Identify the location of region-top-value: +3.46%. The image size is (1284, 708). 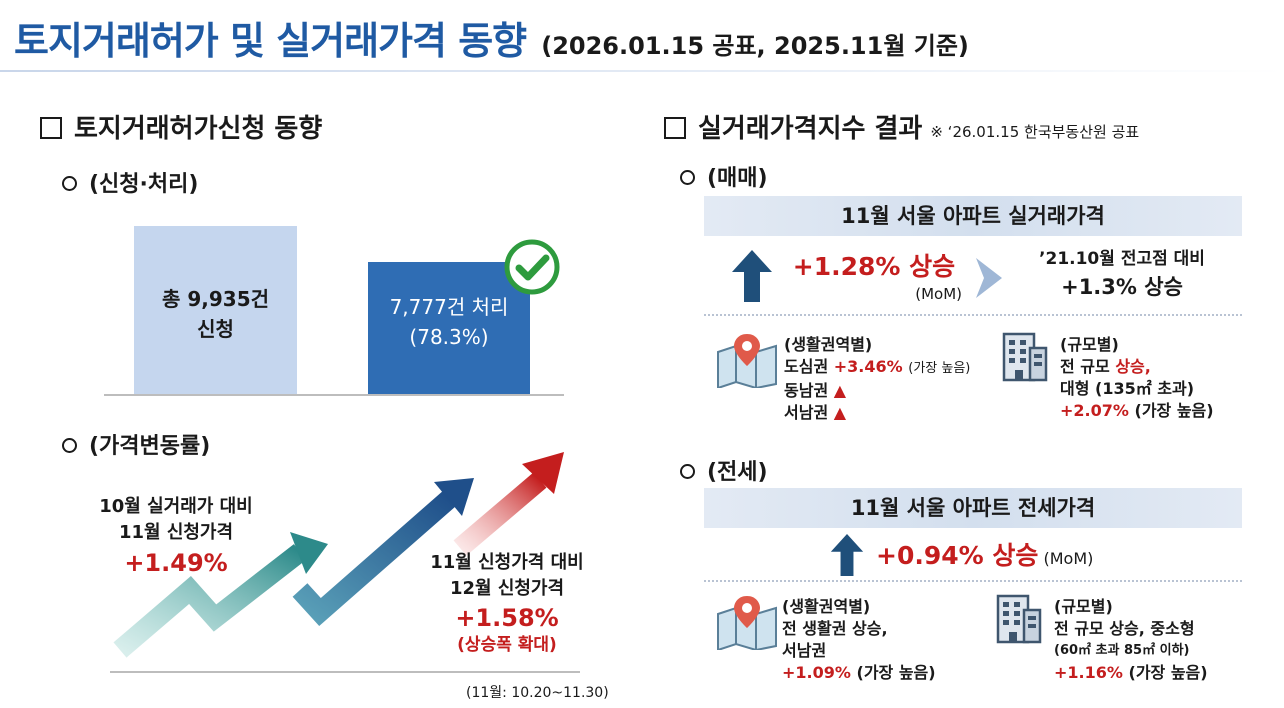
(868, 366).